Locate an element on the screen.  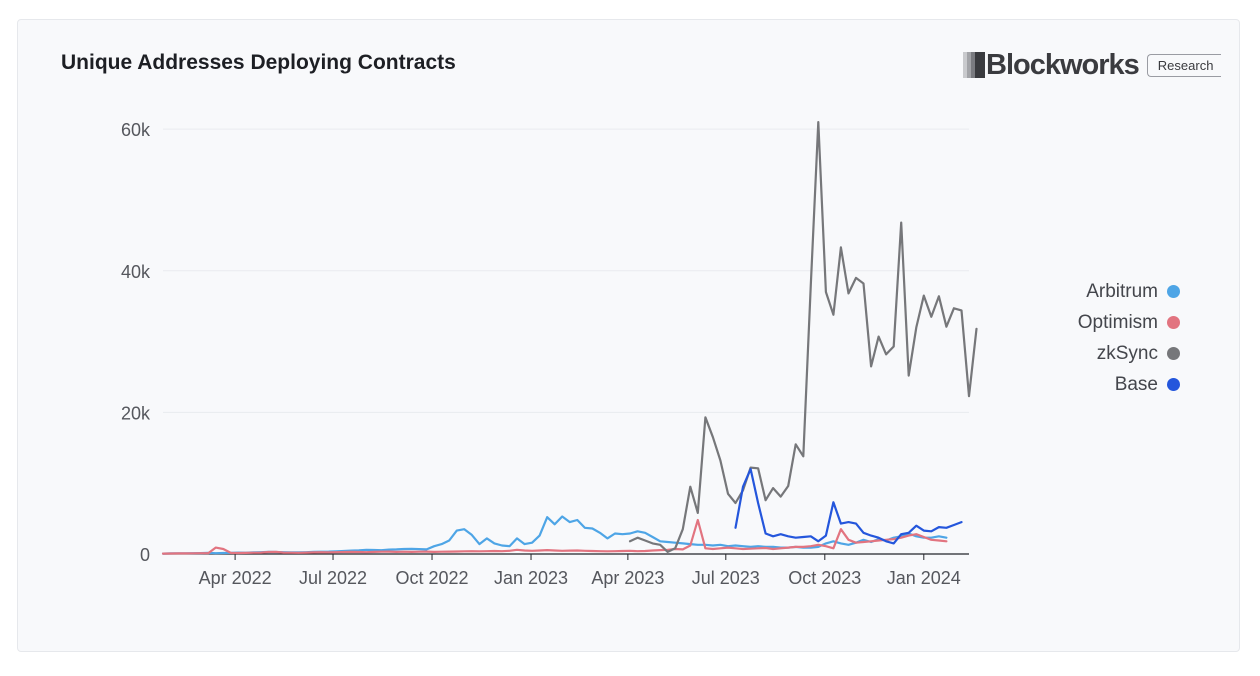
legend-label: Arbitrum is located at coordinates (1122, 291).